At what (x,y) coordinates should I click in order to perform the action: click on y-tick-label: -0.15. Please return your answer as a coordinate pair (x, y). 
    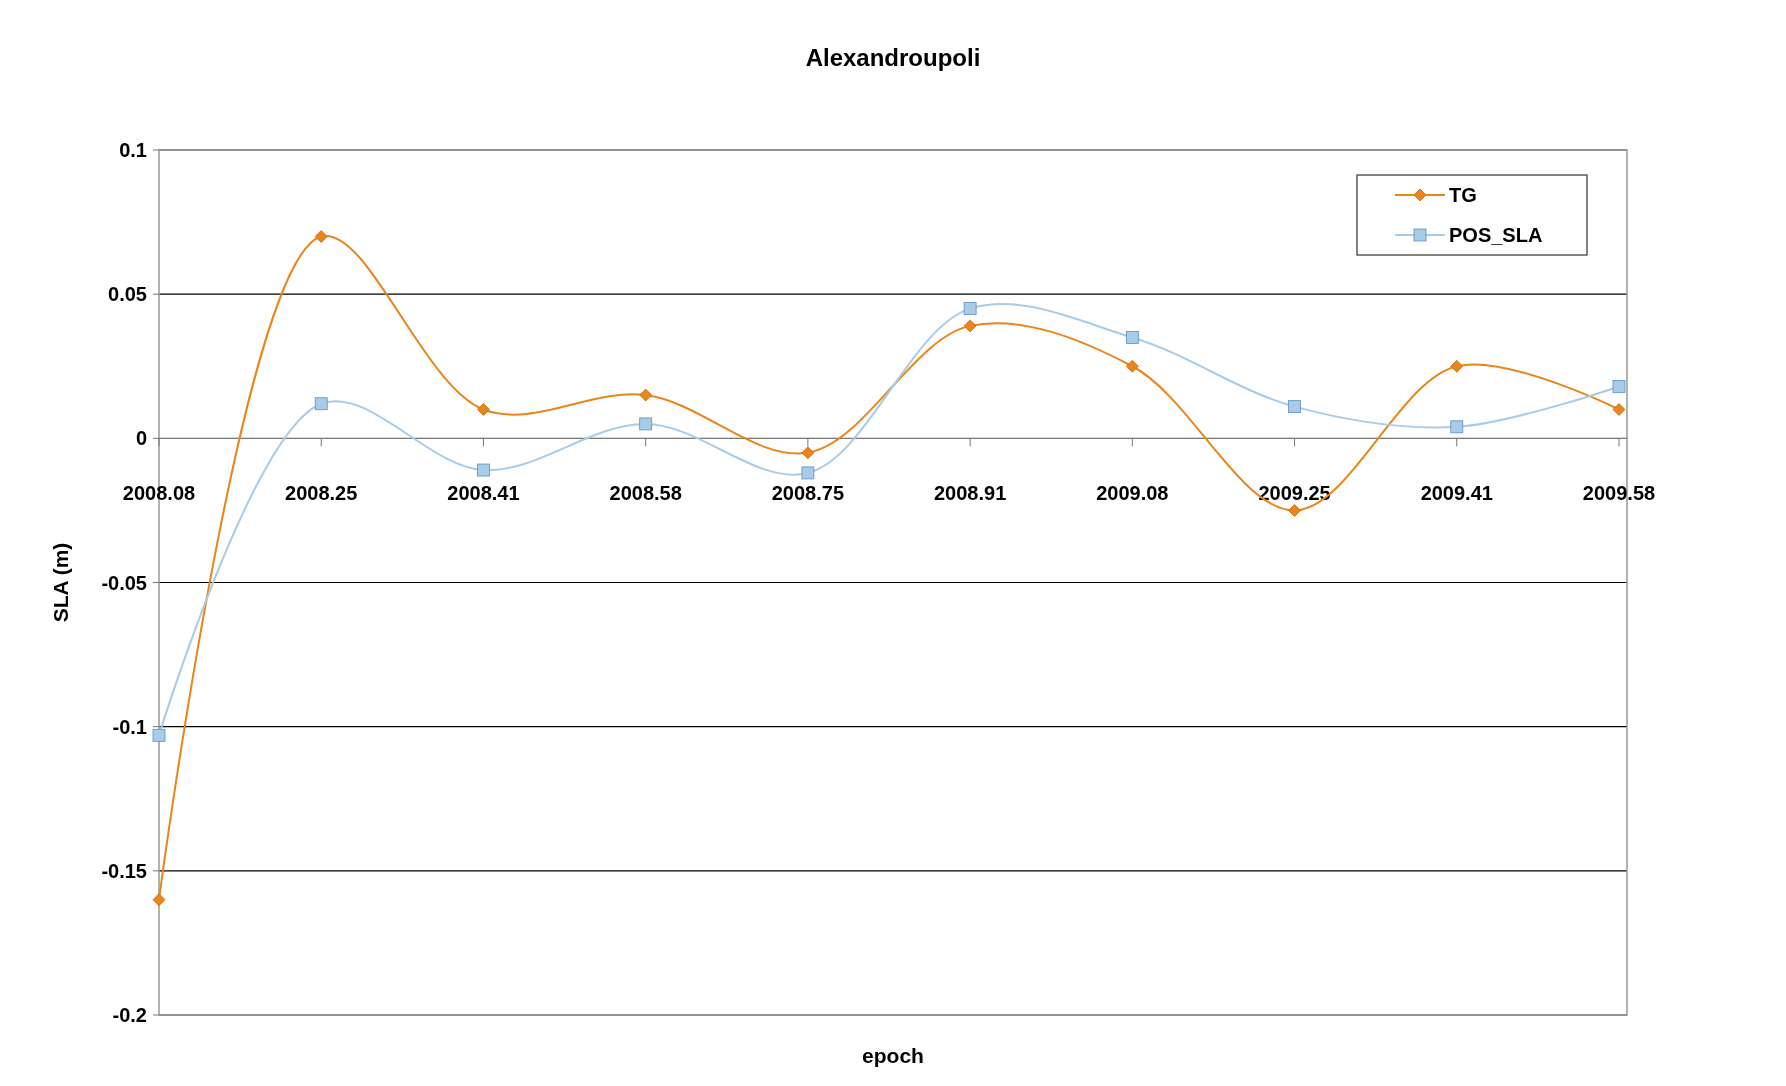
    Looking at the image, I should click on (124, 870).